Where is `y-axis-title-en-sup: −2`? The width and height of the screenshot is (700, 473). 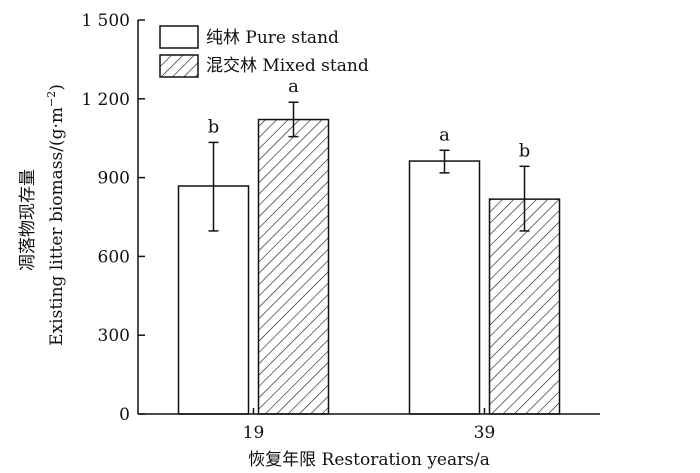 y-axis-title-en-sup: −2 is located at coordinates (51, 99).